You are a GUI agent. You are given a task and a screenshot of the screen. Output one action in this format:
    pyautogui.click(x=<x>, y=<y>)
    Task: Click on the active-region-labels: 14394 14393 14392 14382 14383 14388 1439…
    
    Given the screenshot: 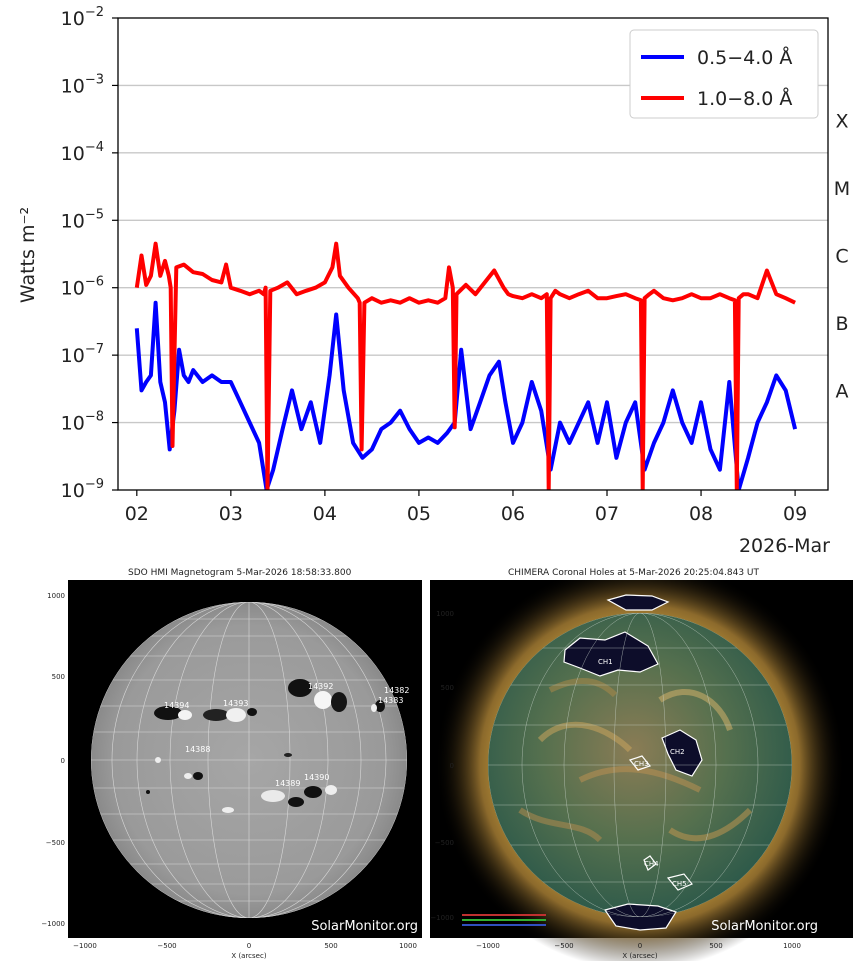 What is the action you would take?
    pyautogui.click(x=286, y=735)
    